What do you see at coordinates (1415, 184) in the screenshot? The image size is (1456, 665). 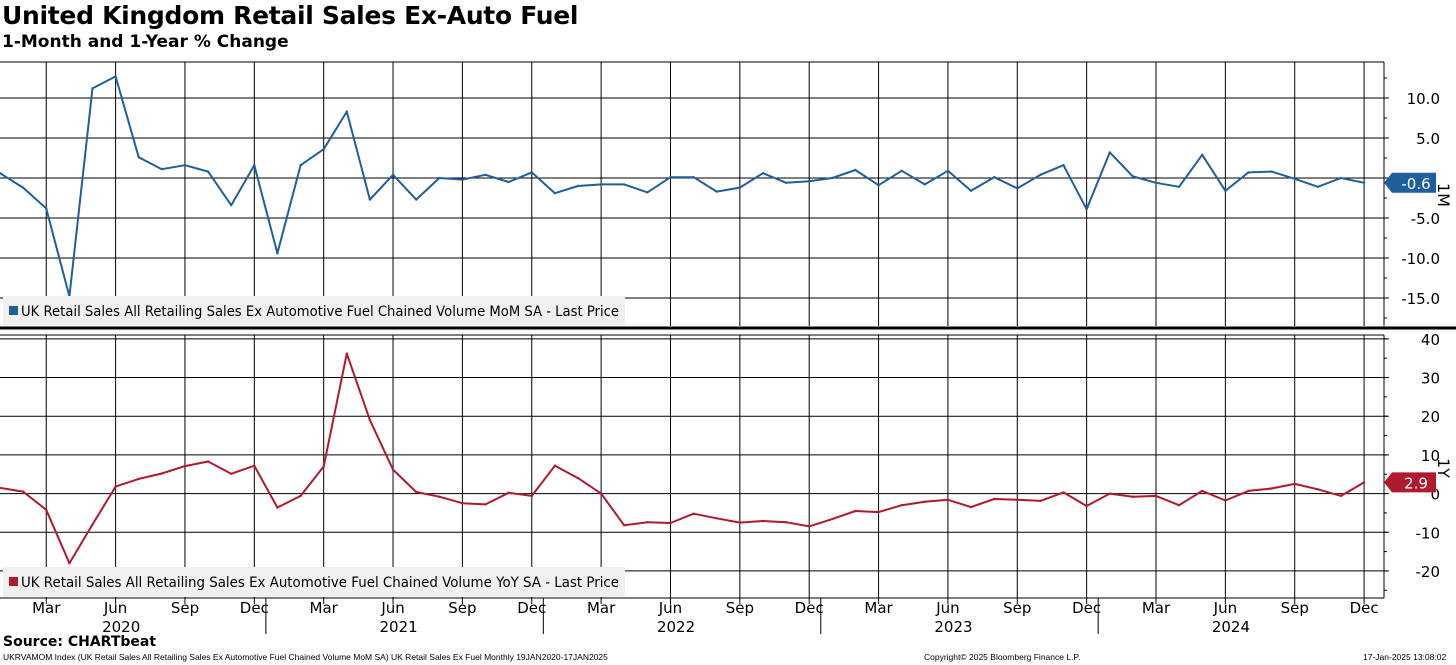 I see `last-value-label: -0.6` at bounding box center [1415, 184].